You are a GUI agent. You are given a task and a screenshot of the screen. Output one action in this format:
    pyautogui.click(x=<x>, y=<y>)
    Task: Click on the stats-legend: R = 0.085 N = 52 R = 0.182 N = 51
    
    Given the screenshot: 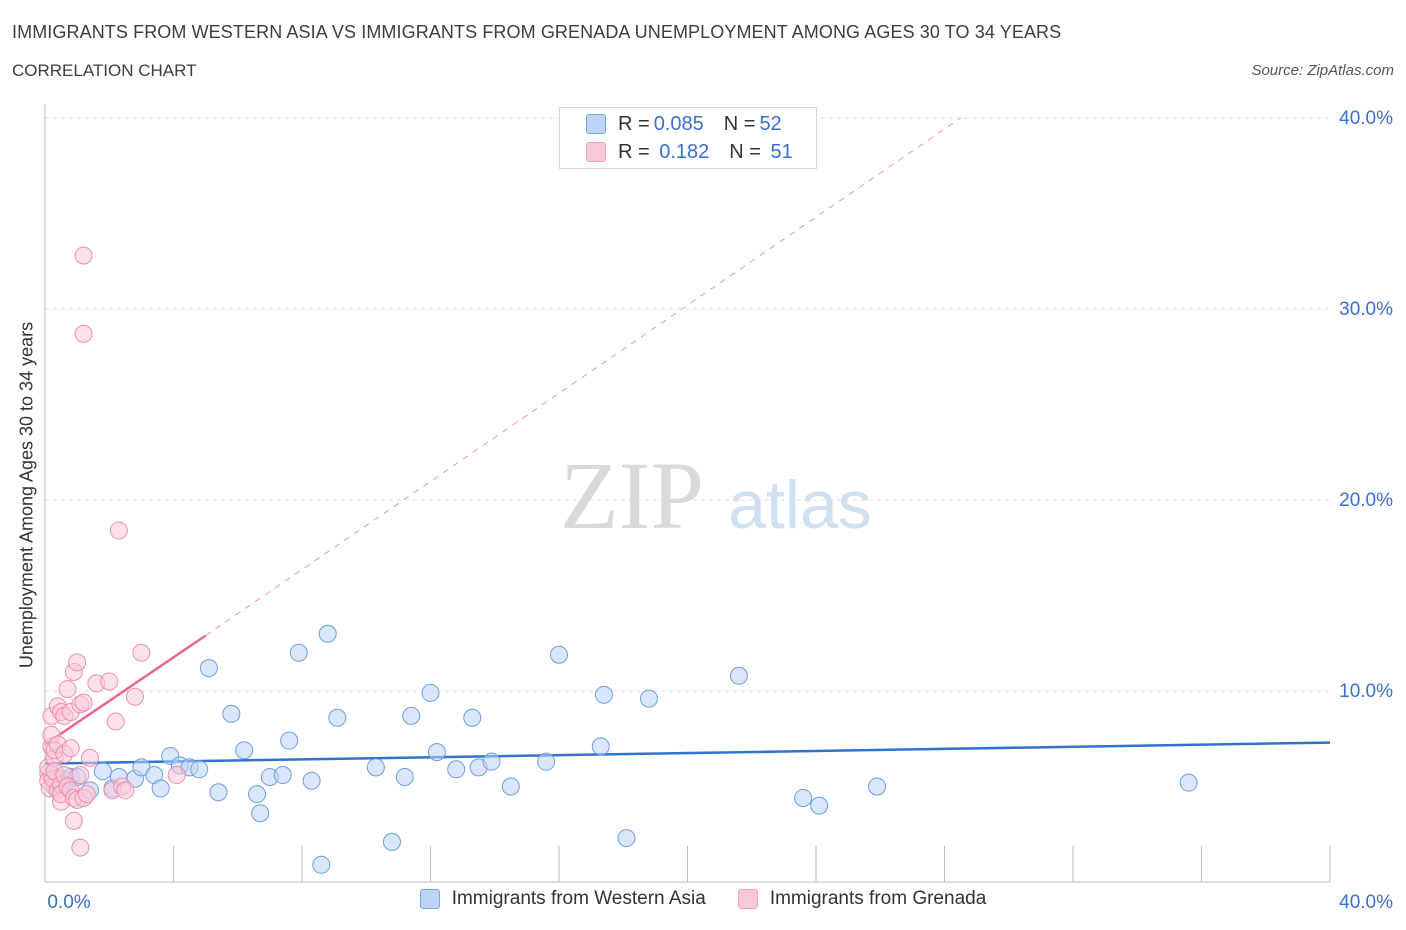 What is the action you would take?
    pyautogui.click(x=688, y=138)
    